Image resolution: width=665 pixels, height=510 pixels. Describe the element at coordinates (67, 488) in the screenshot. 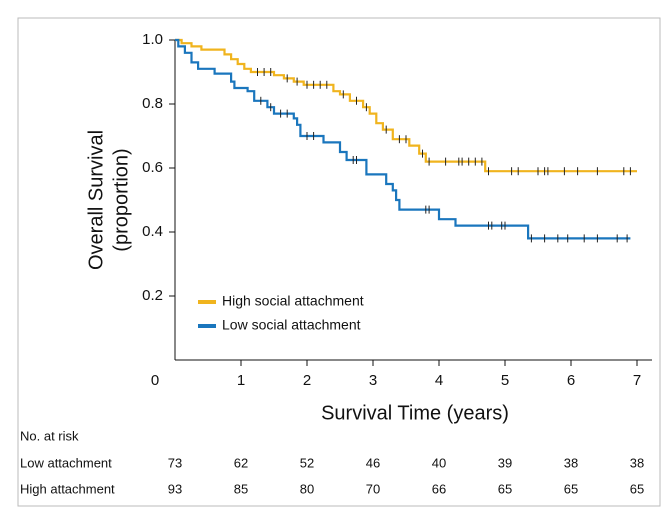

I see `risk-row-label: High attachment` at that location.